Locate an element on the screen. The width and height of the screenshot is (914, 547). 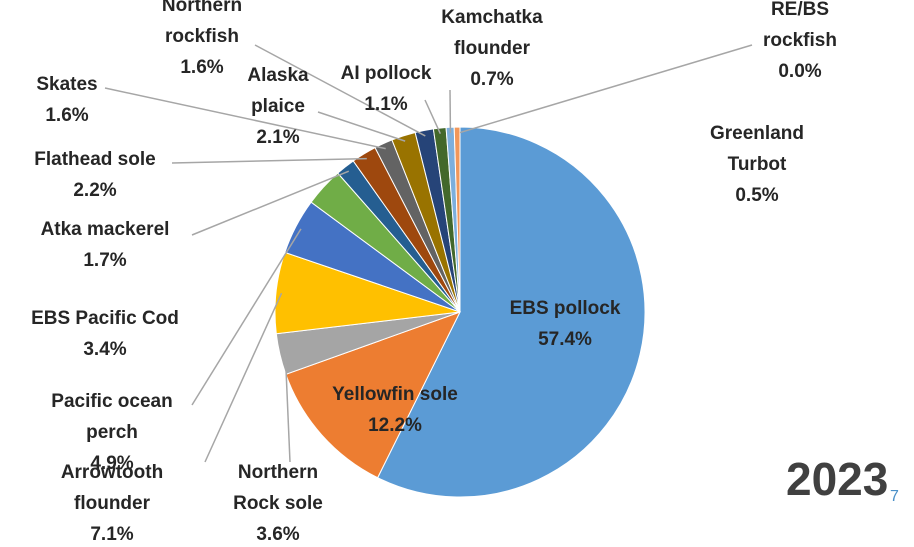
slice-label: Pacific ocean perch 4.9% is located at coordinates (112, 432).